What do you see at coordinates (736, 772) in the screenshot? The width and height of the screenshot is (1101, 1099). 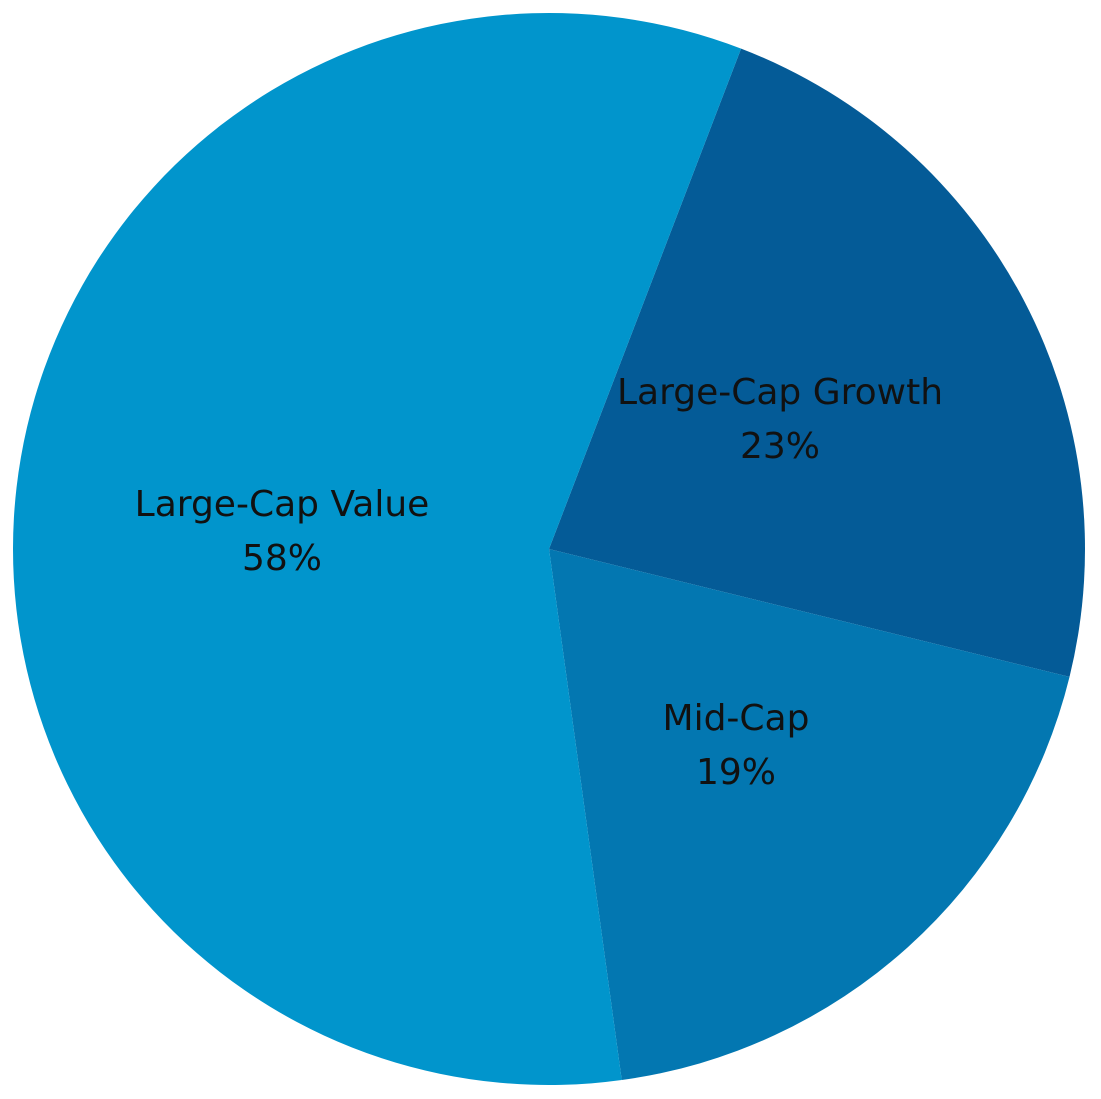 I see `slice-value-mid-cap: 19%` at bounding box center [736, 772].